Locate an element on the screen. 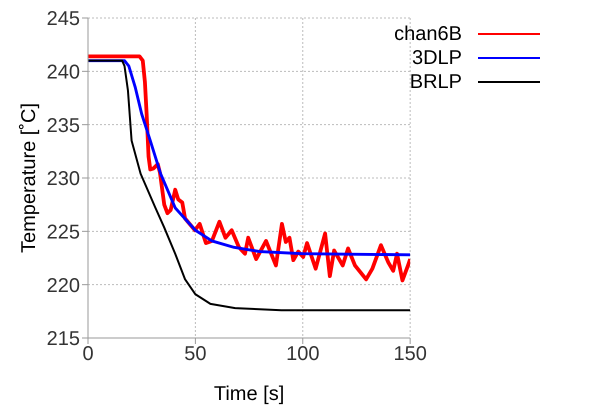 This screenshot has height=416, width=592. x-tick-label: 0 is located at coordinates (88, 354).